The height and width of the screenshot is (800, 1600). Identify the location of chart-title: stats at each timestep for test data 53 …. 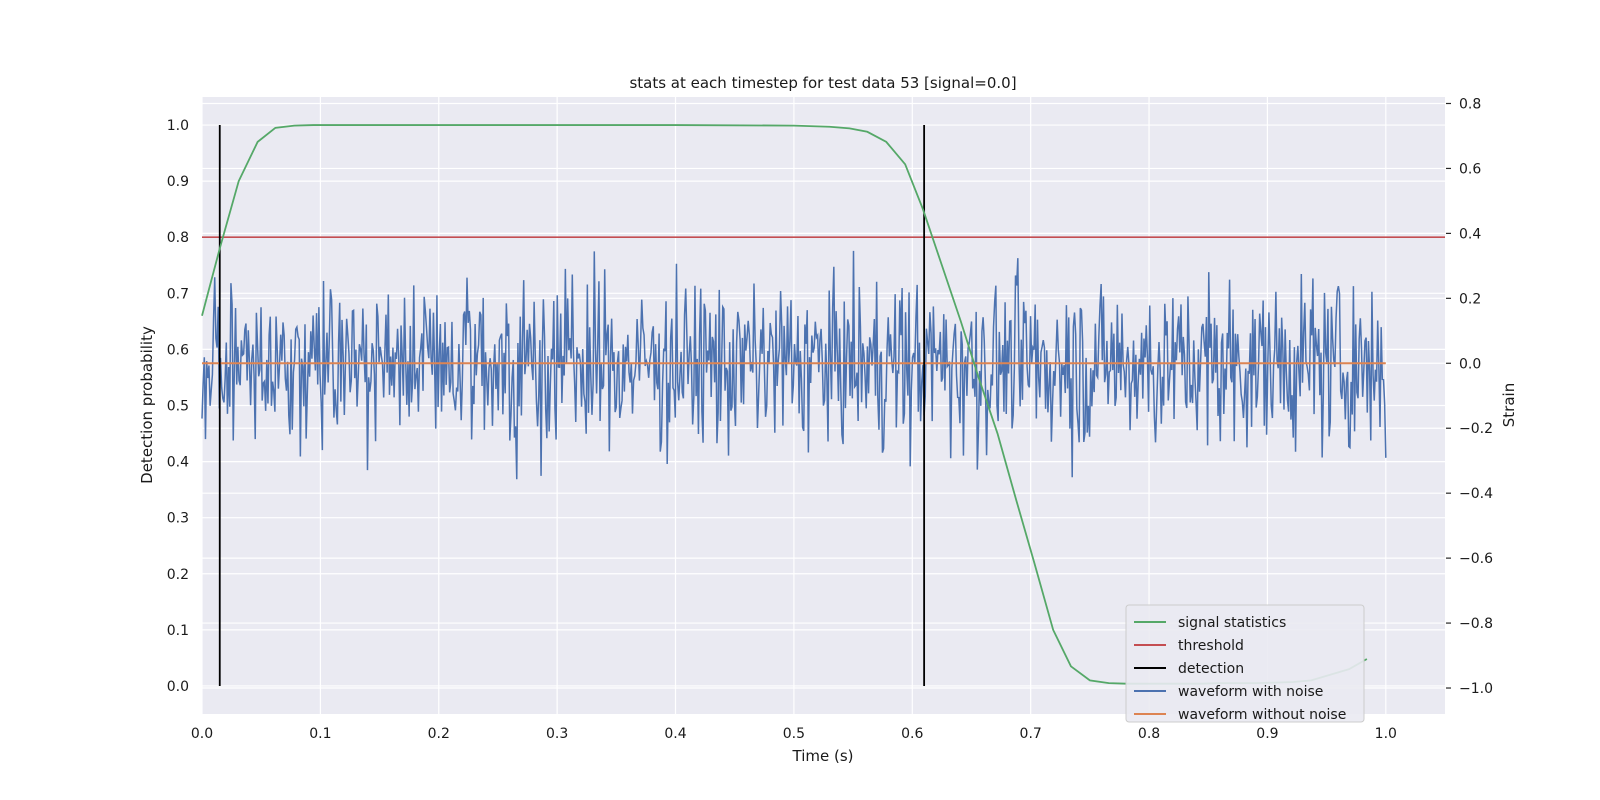
(822, 83).